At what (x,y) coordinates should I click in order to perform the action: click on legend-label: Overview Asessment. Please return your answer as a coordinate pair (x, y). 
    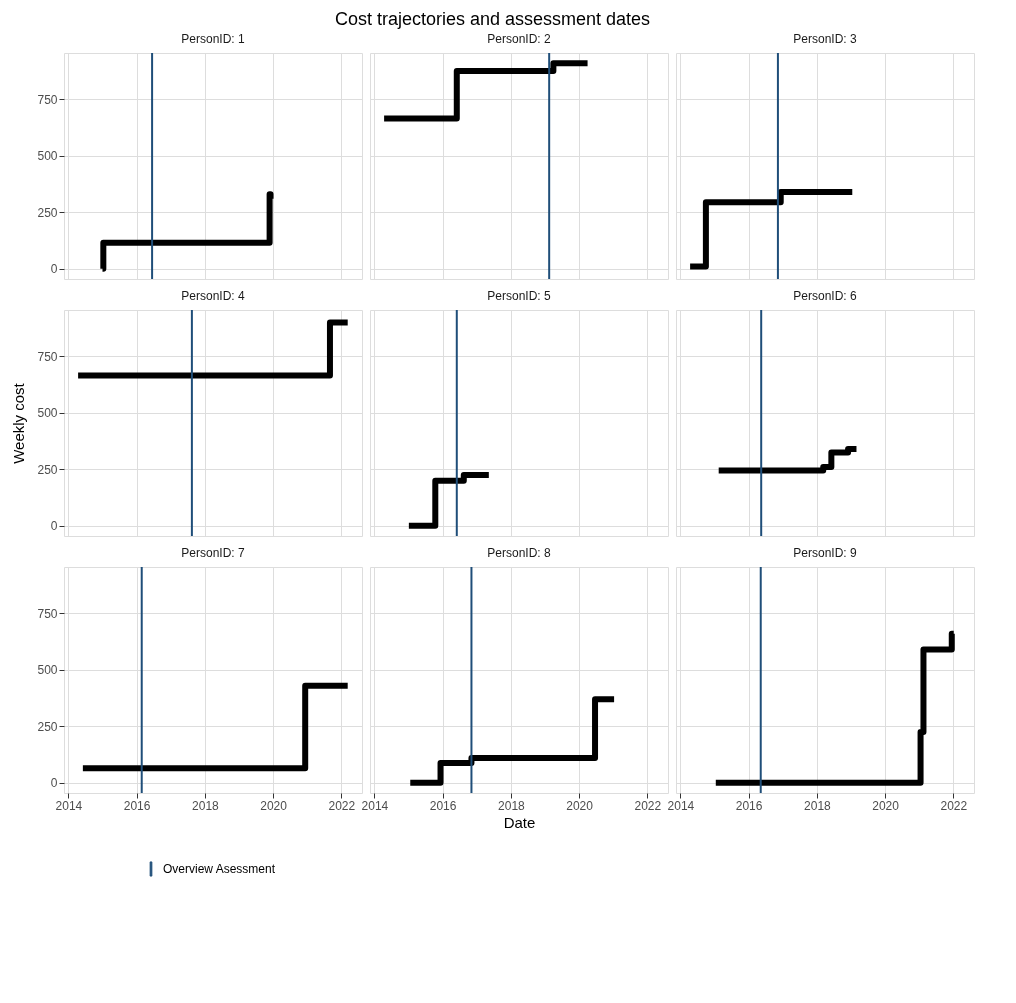
    Looking at the image, I should click on (219, 869).